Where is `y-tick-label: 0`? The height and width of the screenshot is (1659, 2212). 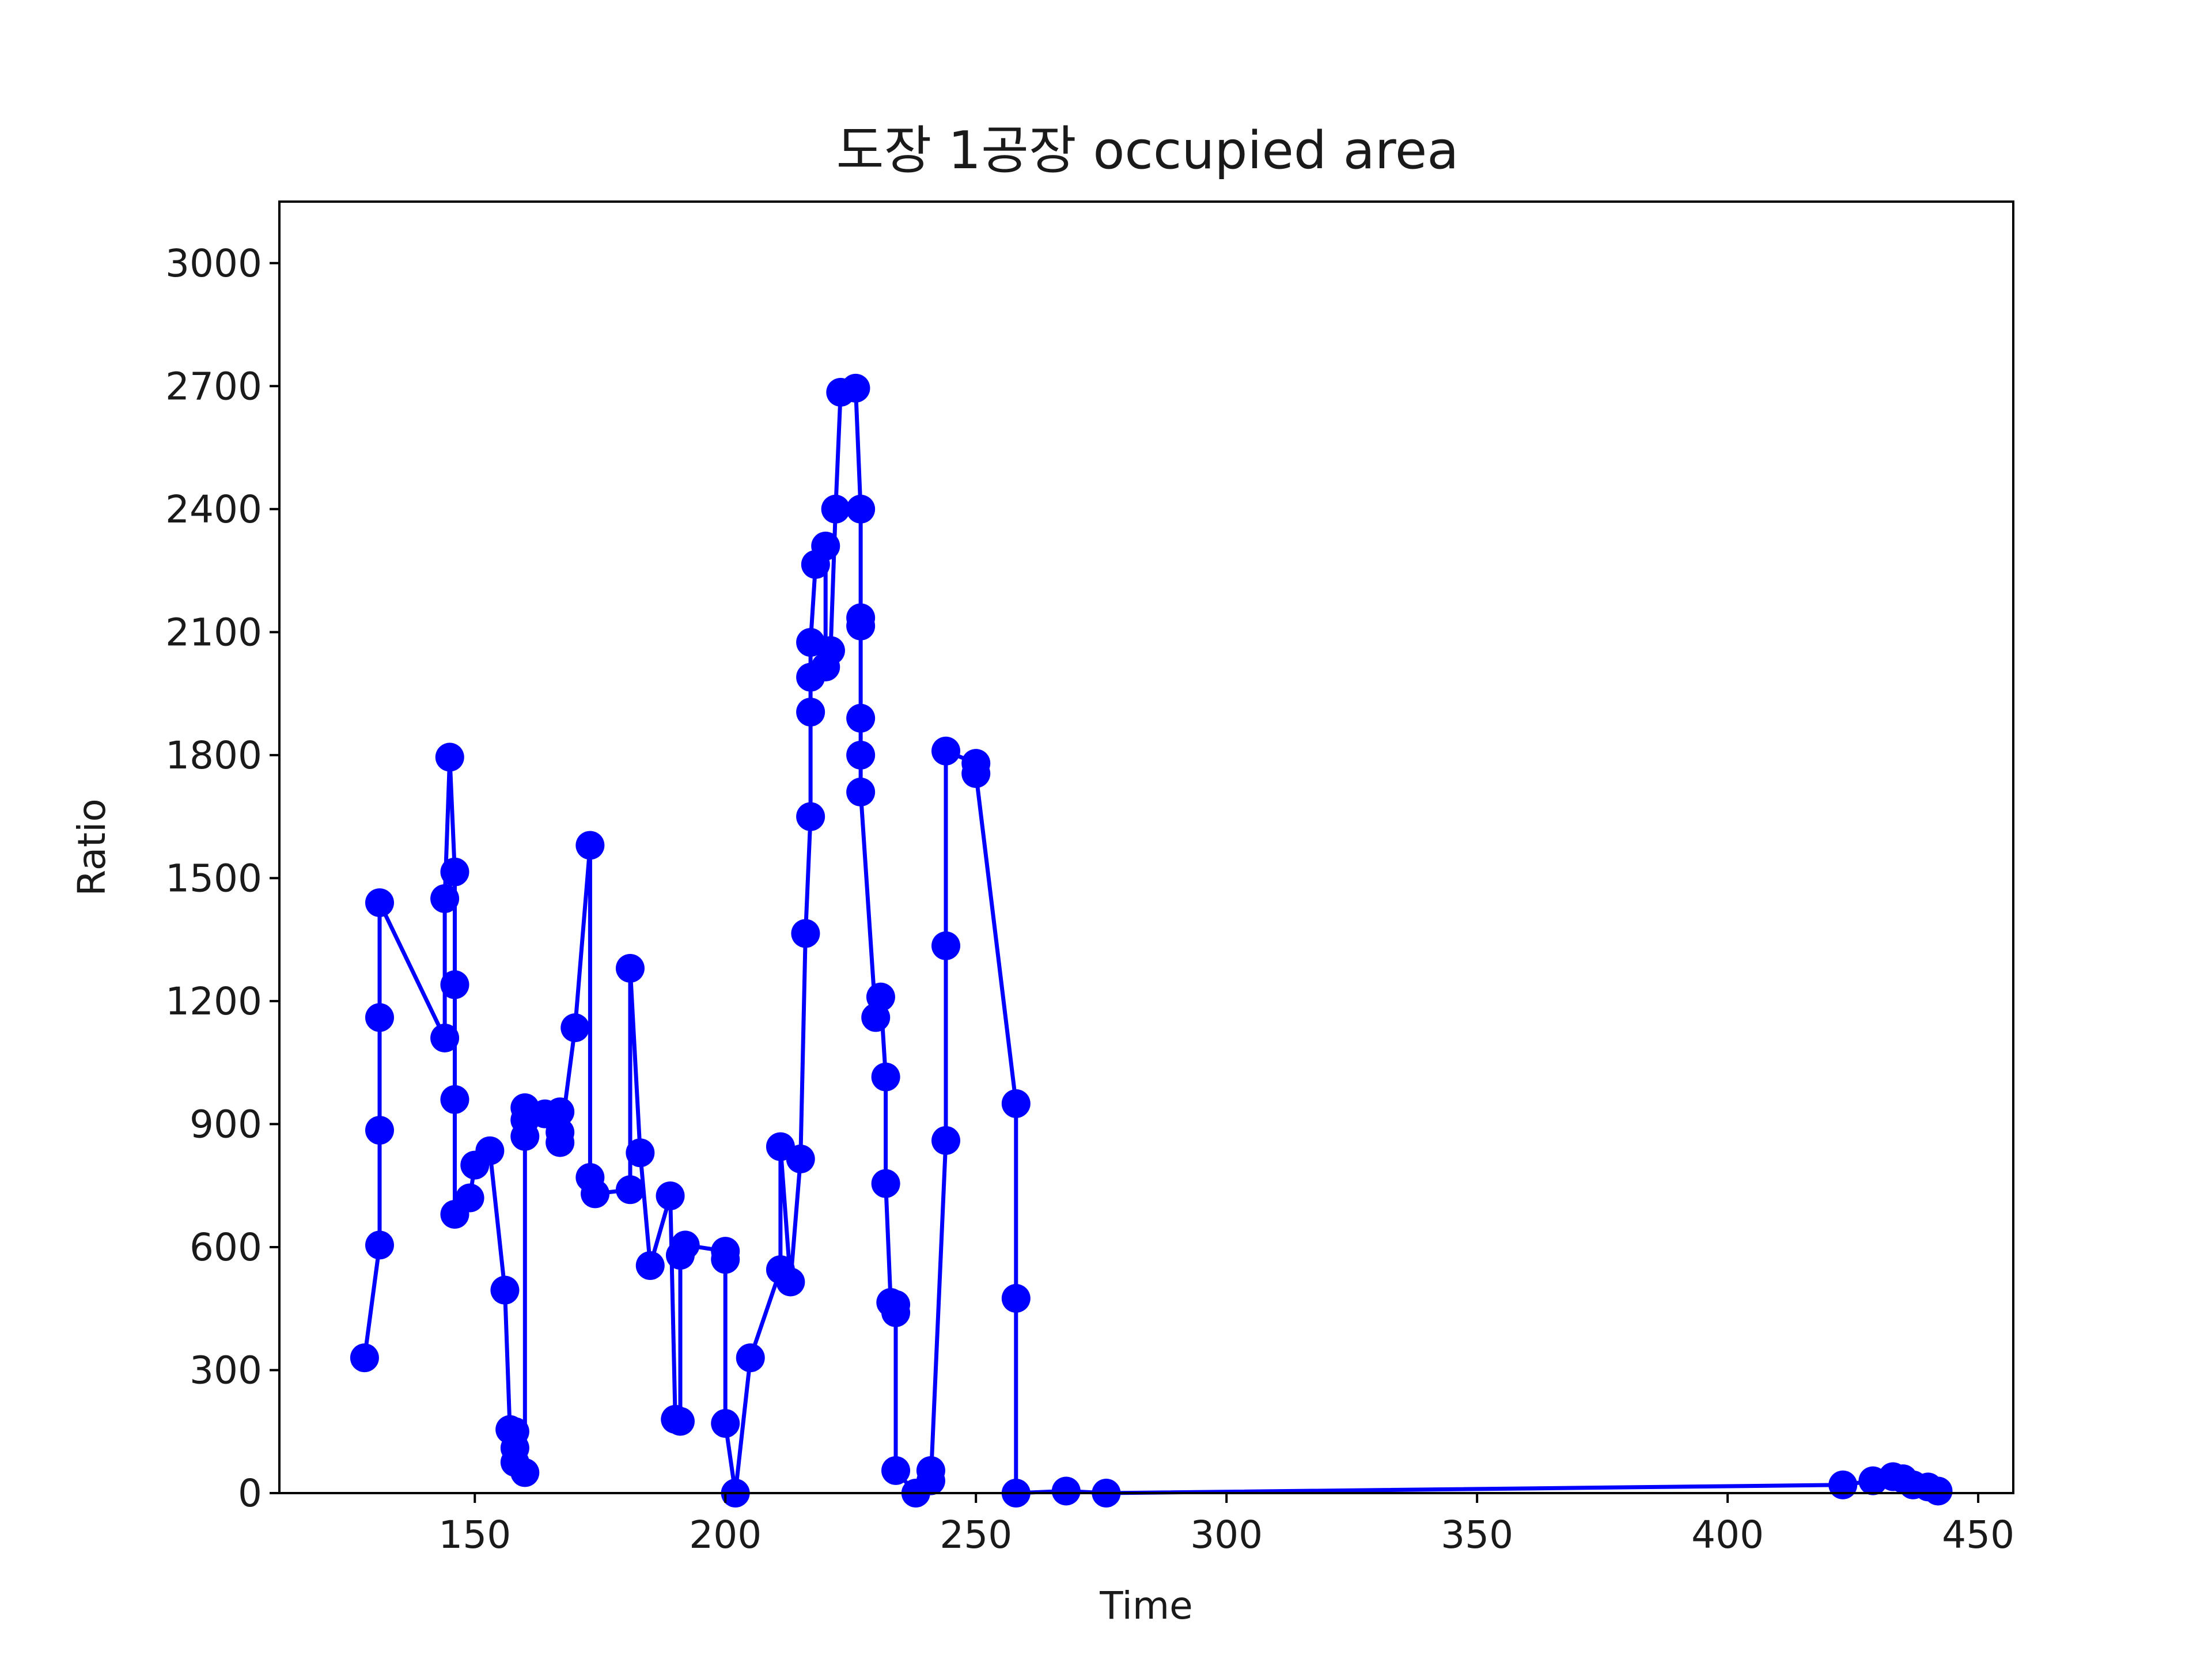 y-tick-label: 0 is located at coordinates (250, 1493).